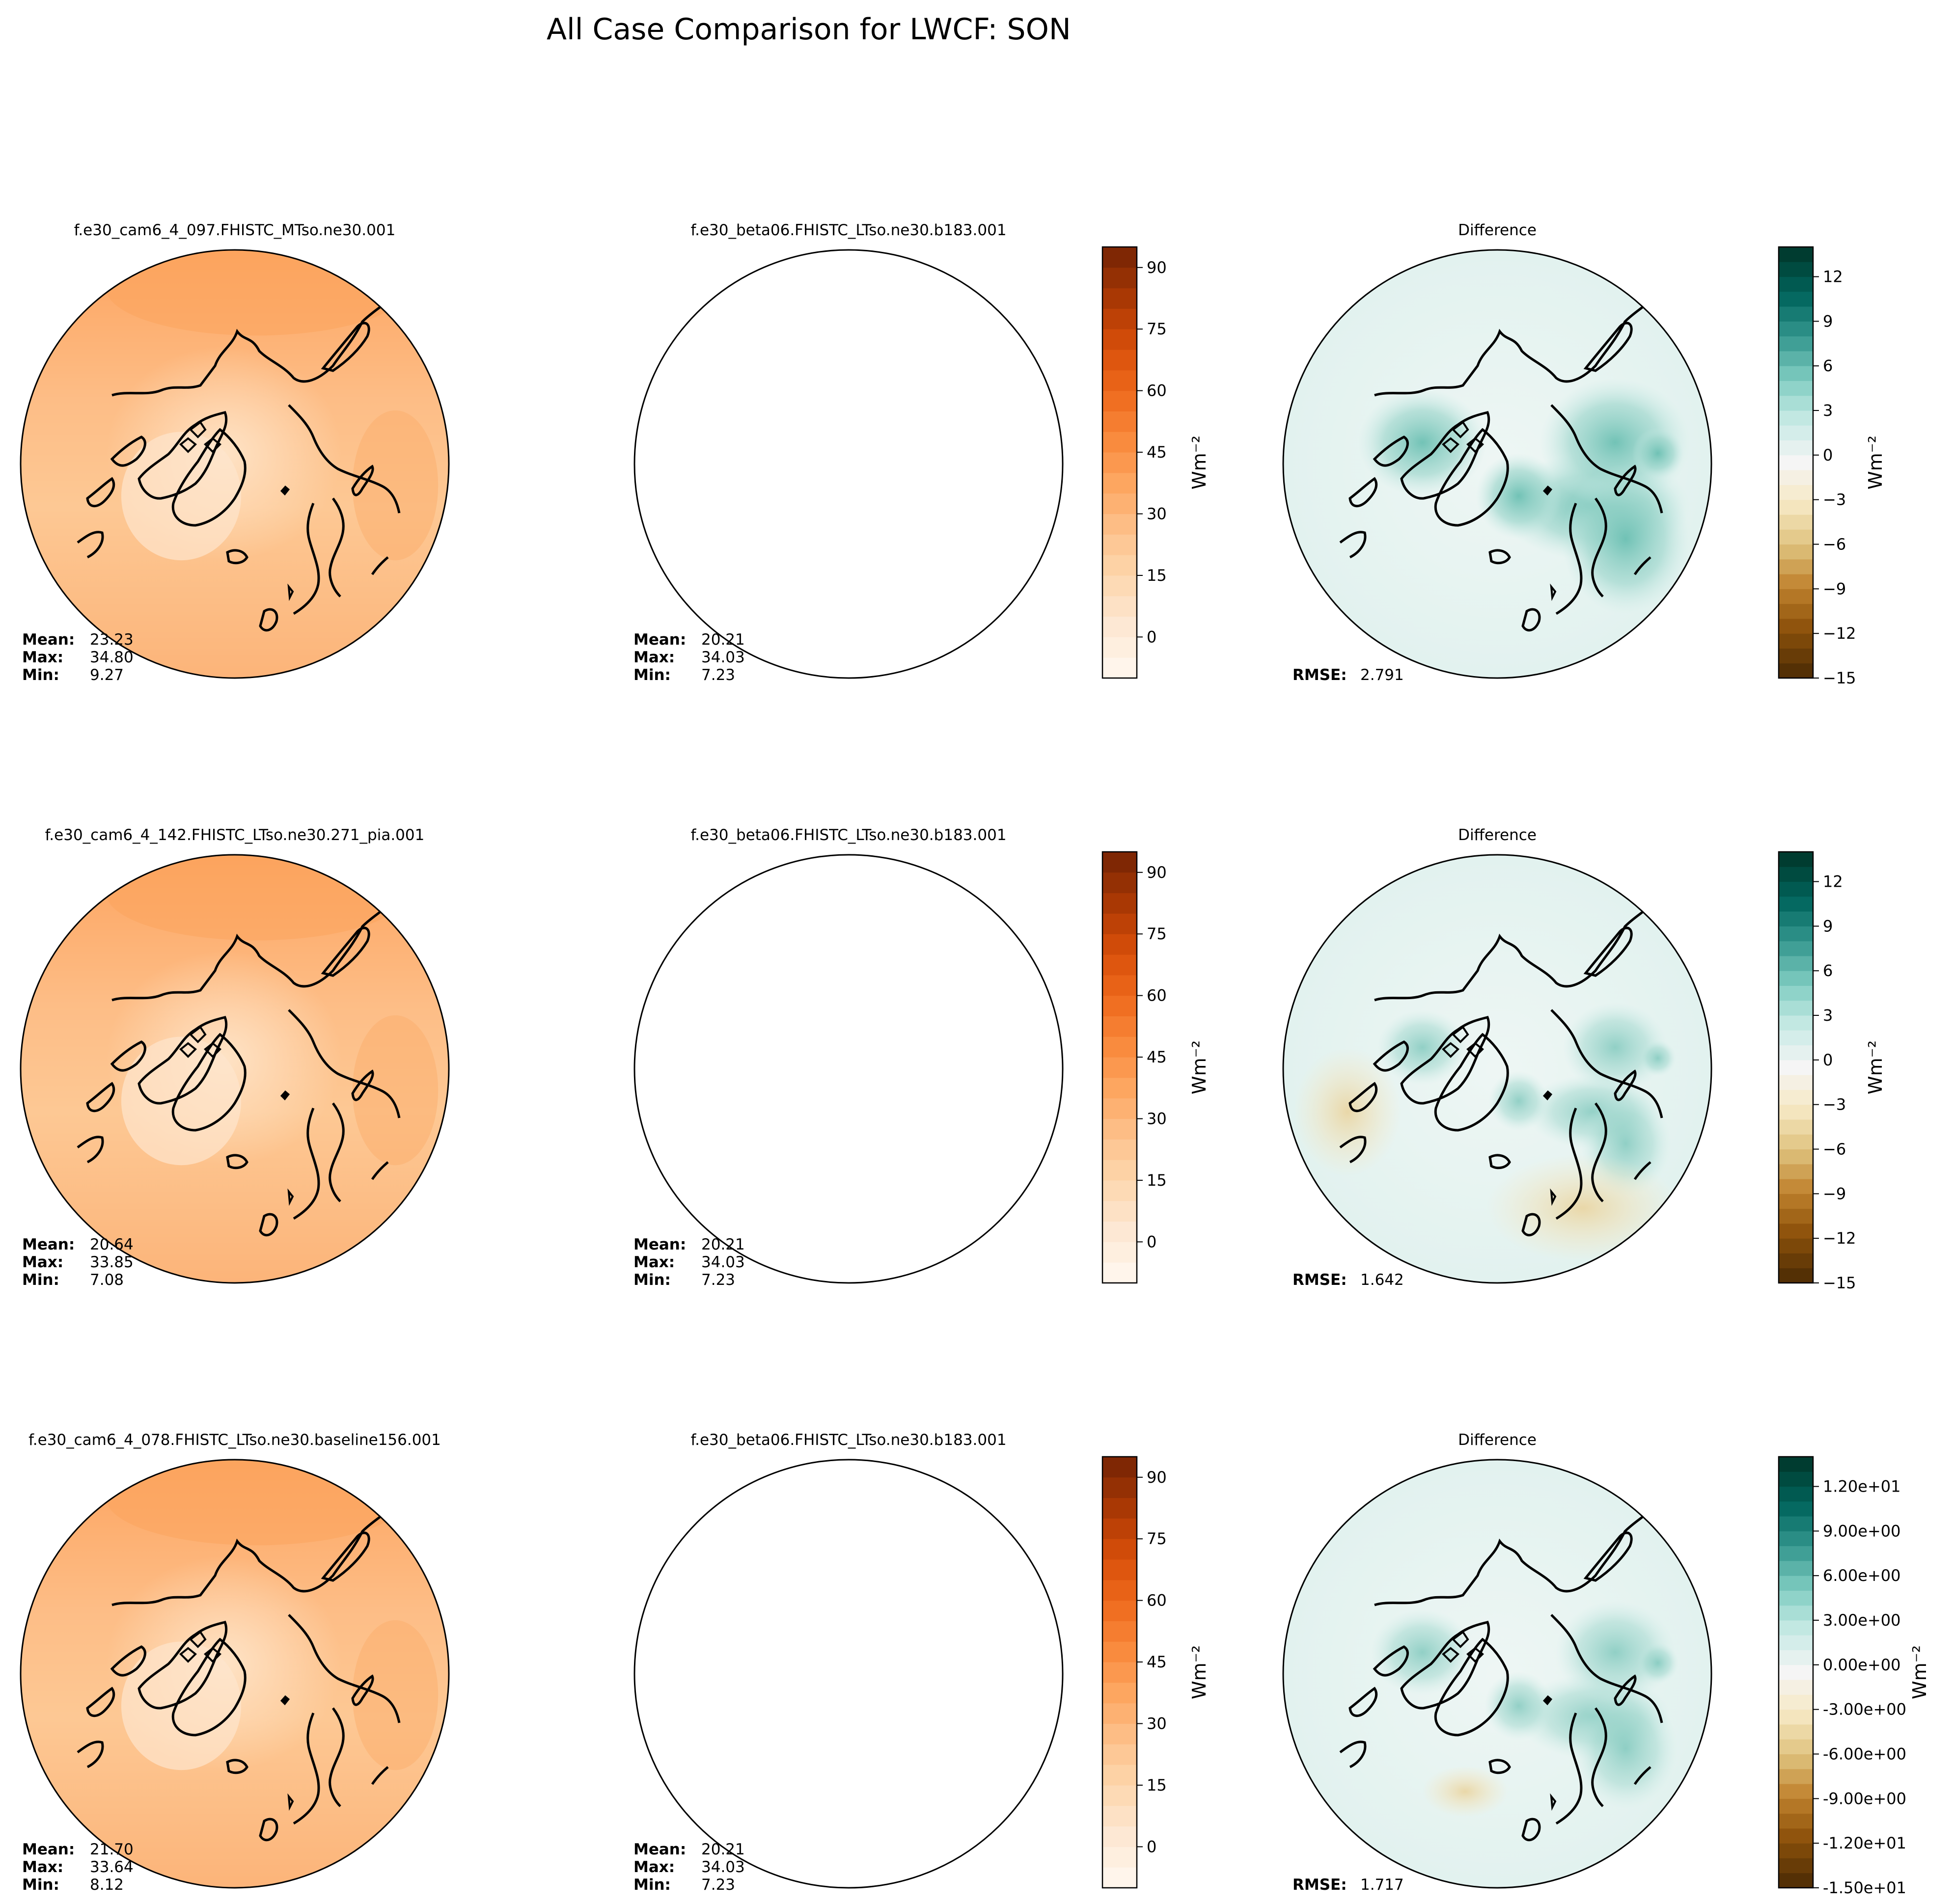 The width and height of the screenshot is (1953, 1904). Describe the element at coordinates (1157, 995) in the screenshot. I see `colorbar-tick-label: 60` at that location.